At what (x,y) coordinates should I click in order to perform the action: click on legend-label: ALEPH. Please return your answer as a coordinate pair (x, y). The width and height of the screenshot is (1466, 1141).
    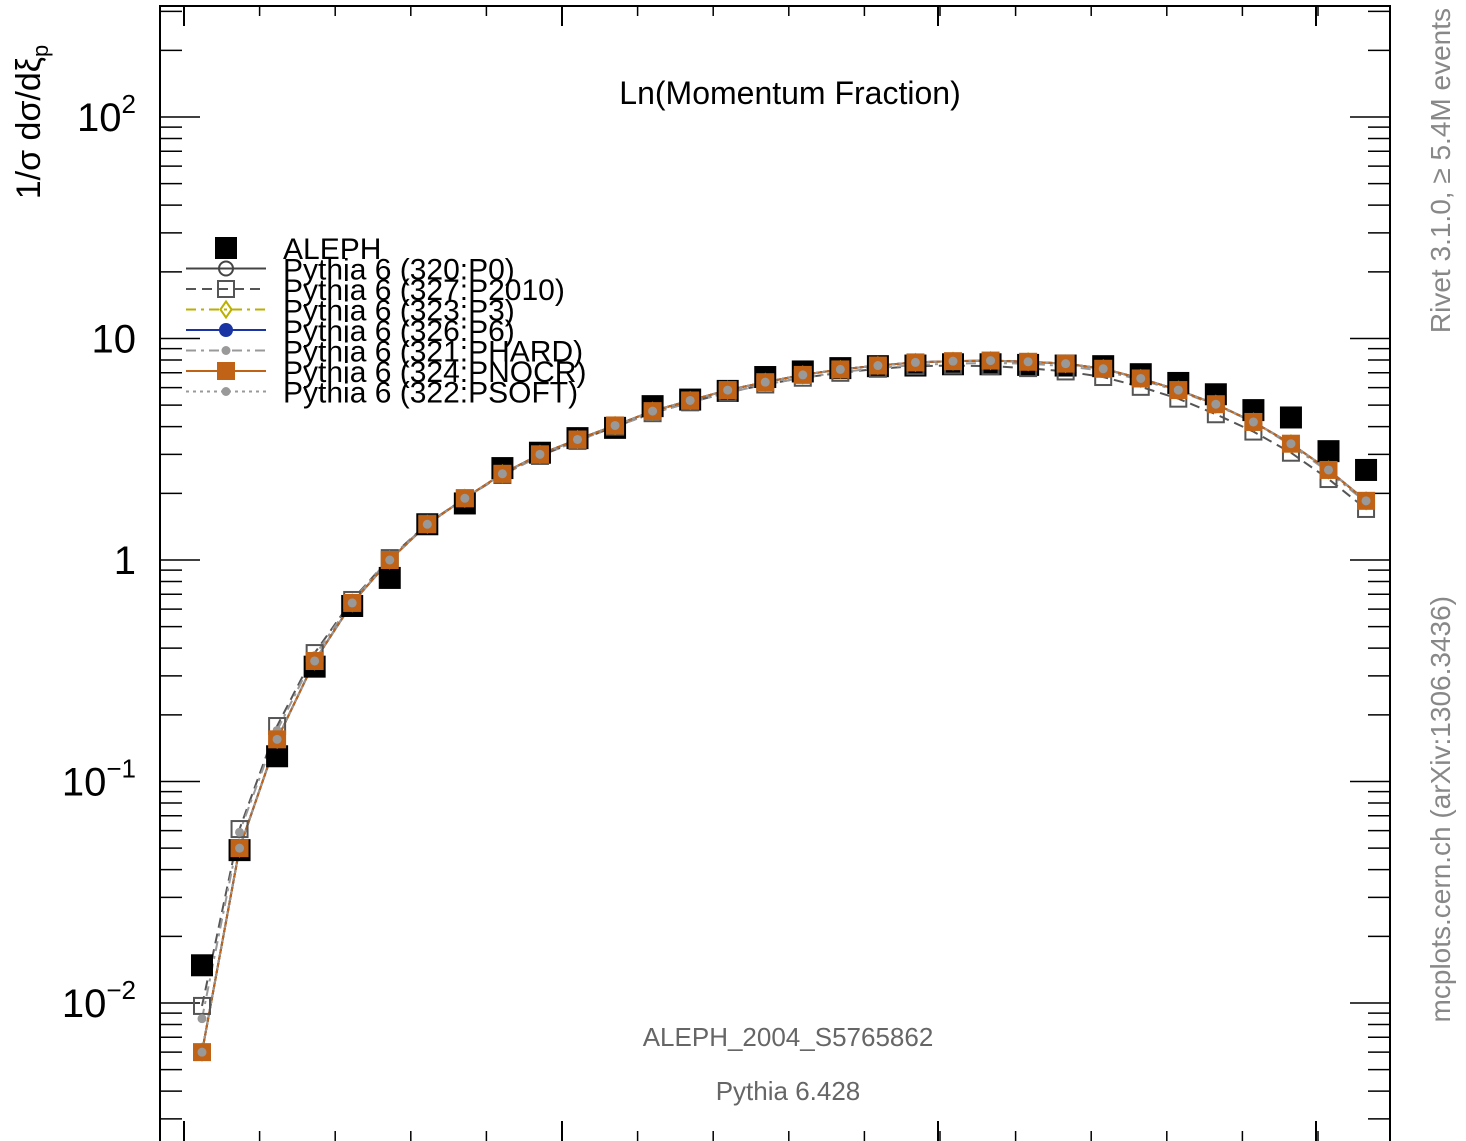
    Looking at the image, I should click on (332, 249).